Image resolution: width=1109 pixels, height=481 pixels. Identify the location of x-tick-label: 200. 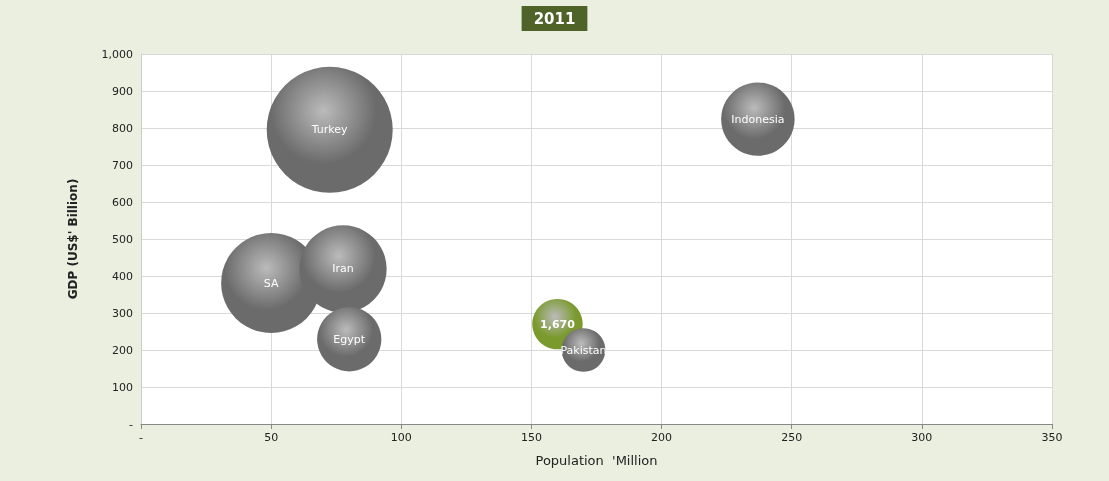
(662, 437).